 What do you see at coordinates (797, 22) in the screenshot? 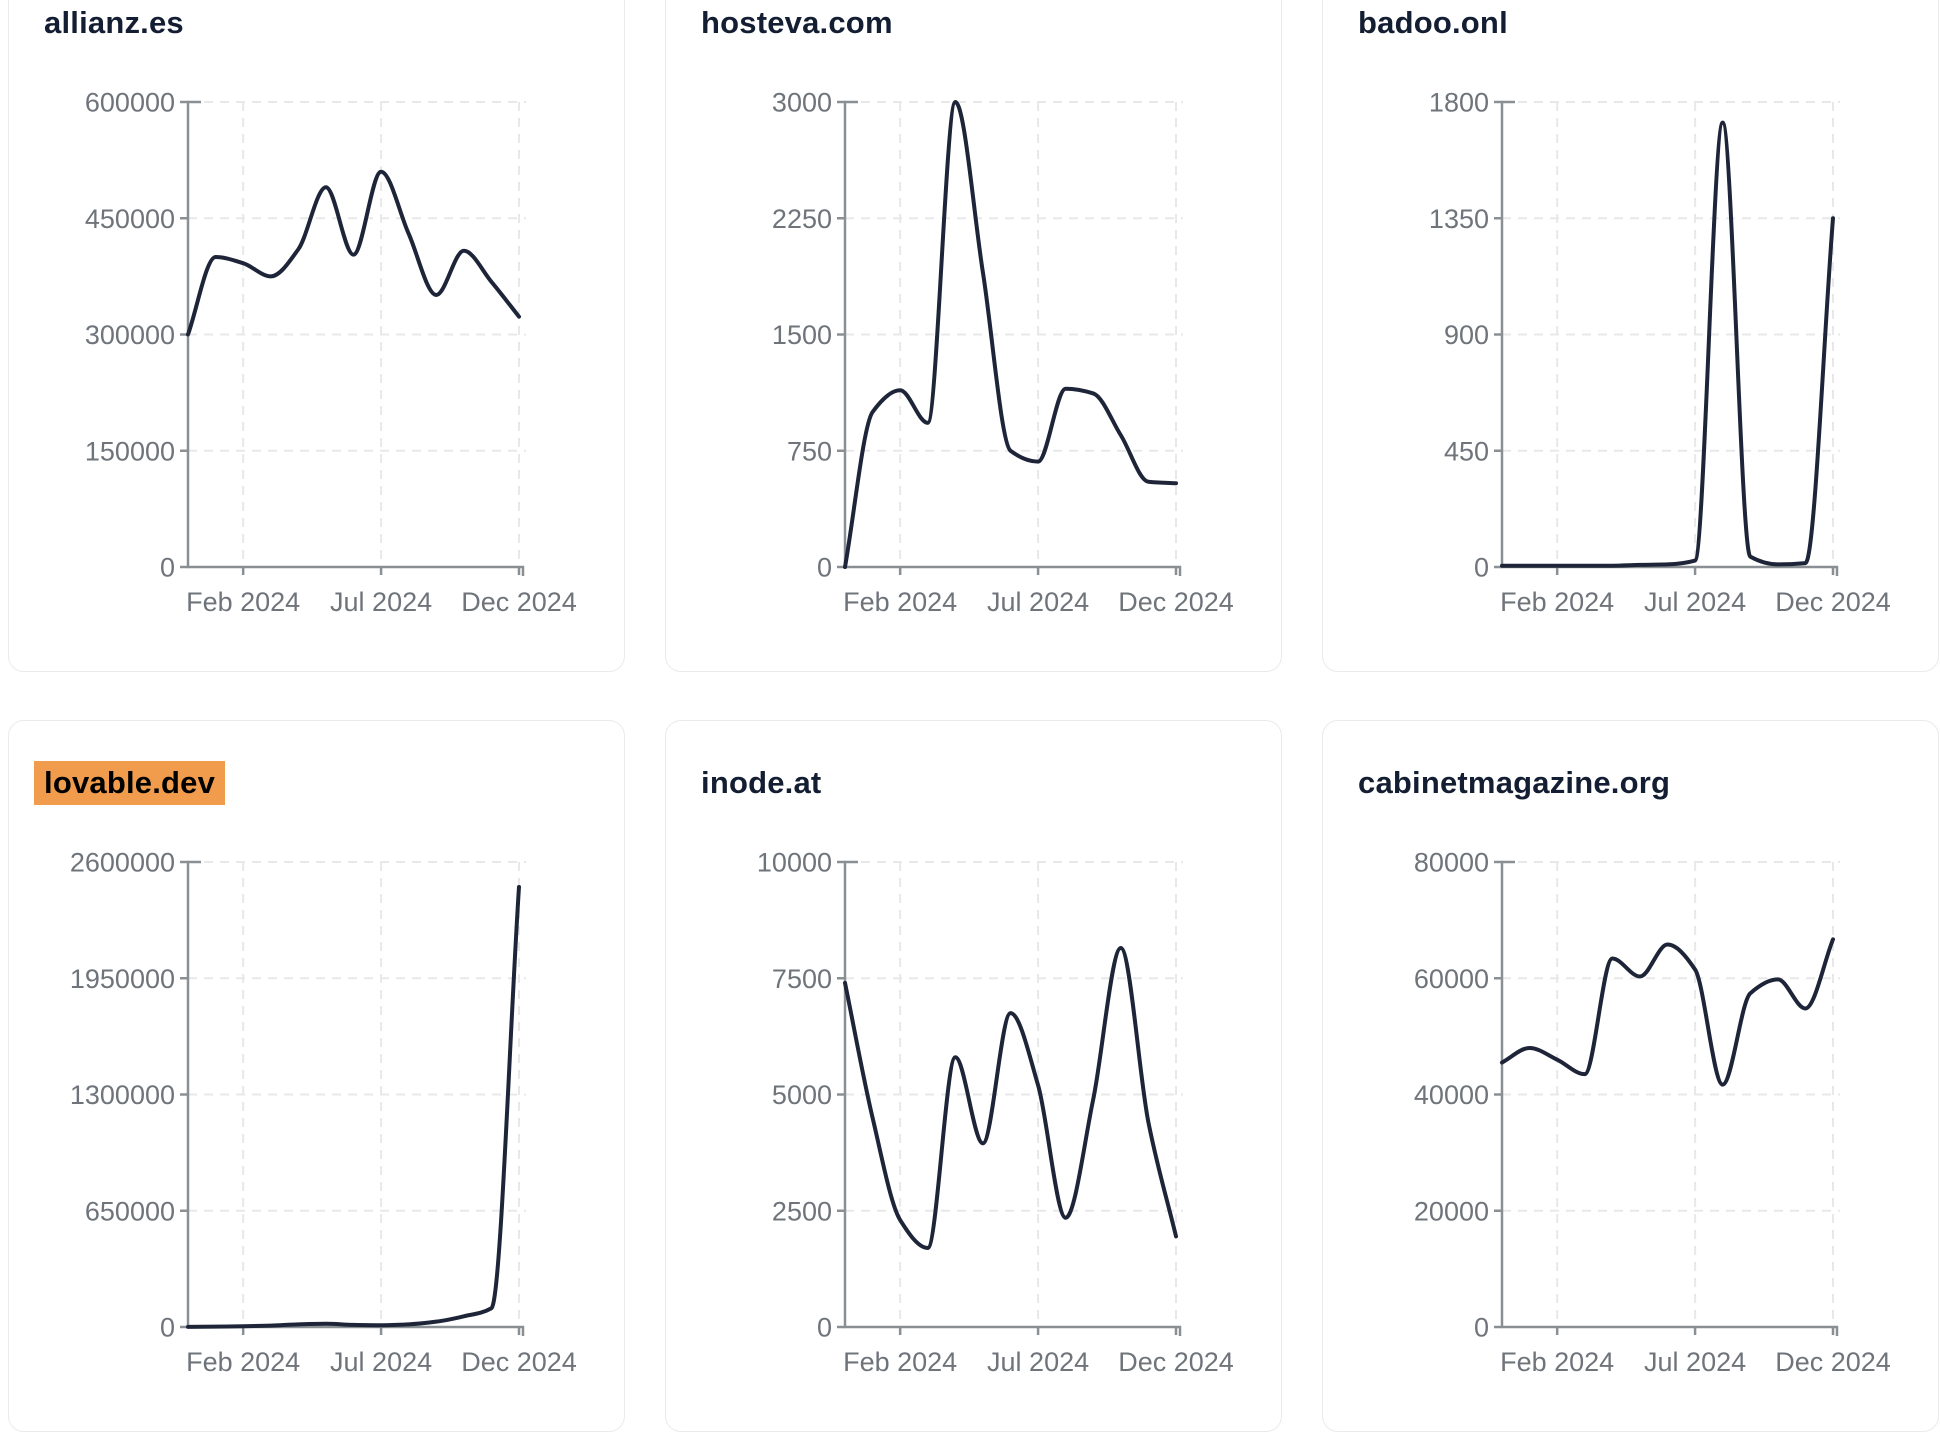
I see `chart-title: hosteva.com` at bounding box center [797, 22].